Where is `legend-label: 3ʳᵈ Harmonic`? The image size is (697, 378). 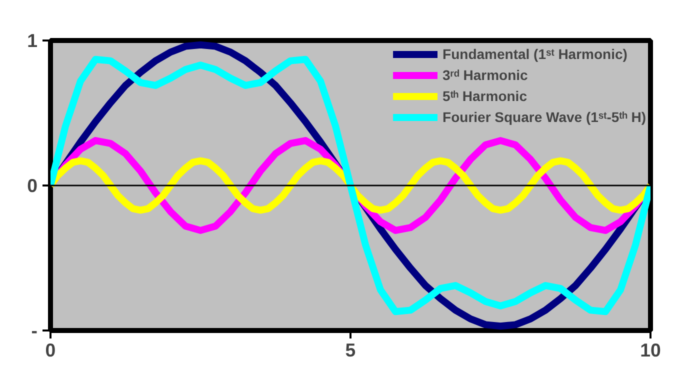 legend-label: 3ʳᵈ Harmonic is located at coordinates (485, 75).